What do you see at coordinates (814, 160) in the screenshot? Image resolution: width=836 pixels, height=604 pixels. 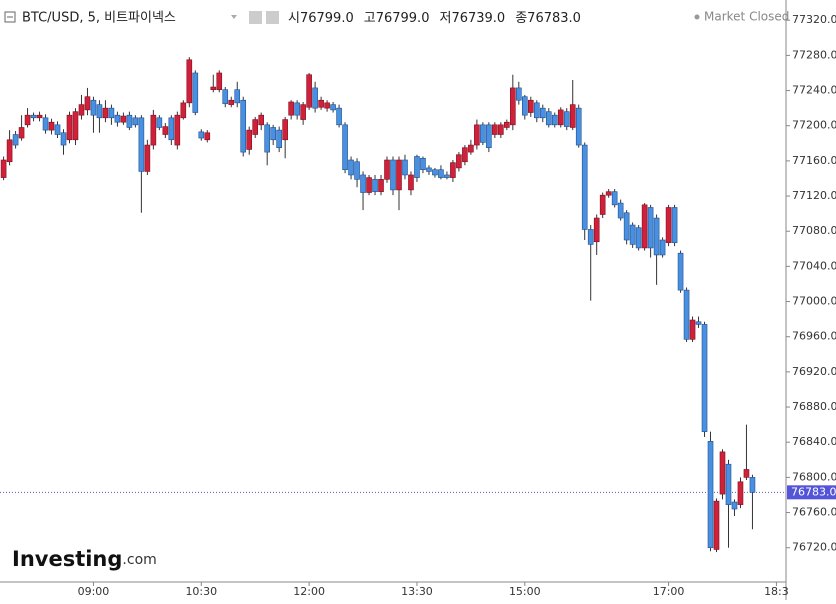 I see `y-tick-label: 77160.0` at bounding box center [814, 160].